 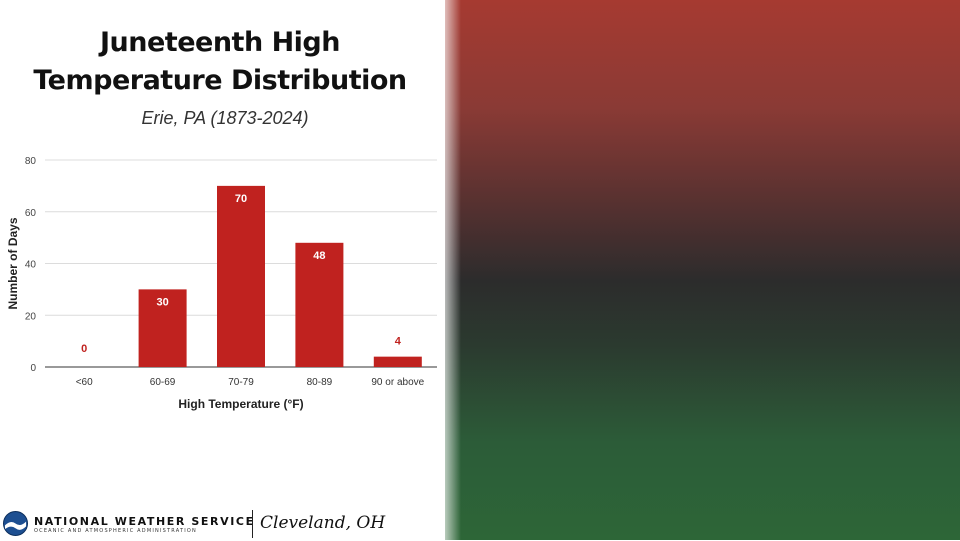 What do you see at coordinates (115, 531) in the screenshot?
I see `agency-subtitle: OCEANIC AND ATMOSPHERIC ADMINISTRATION` at bounding box center [115, 531].